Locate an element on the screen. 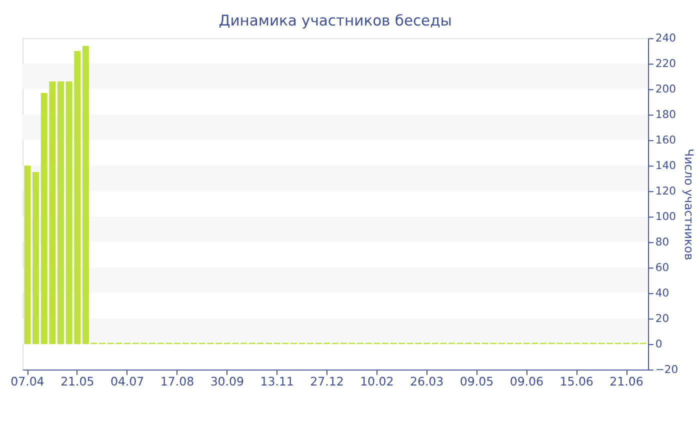  y-tick-label: 240 is located at coordinates (665, 38).